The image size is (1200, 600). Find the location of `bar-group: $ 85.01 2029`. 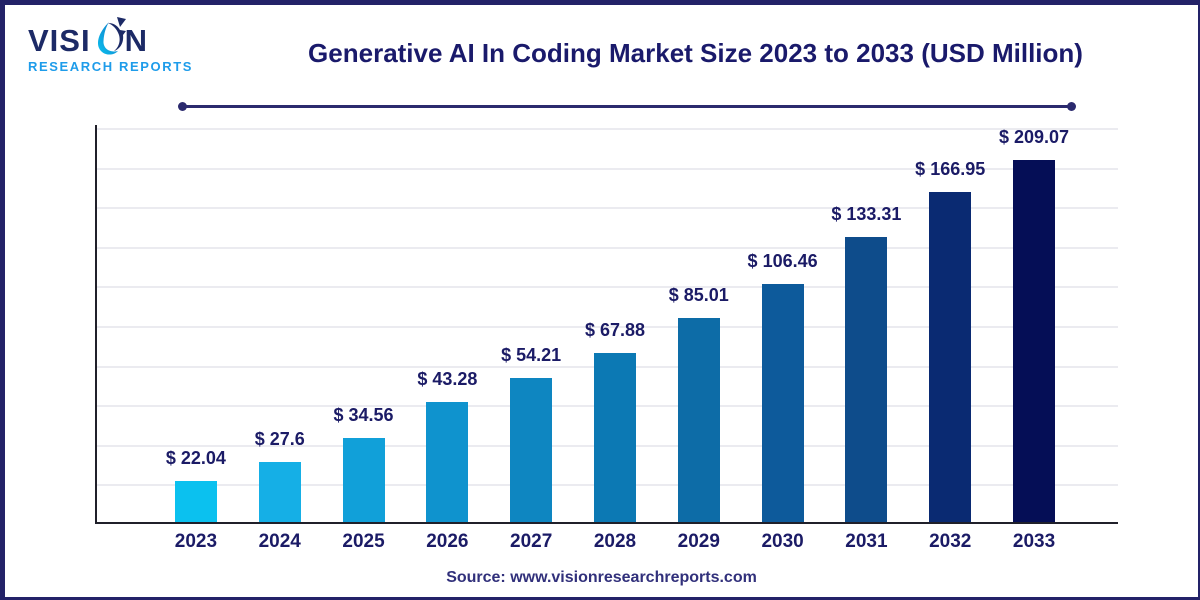

bar-group: $ 85.01 2029 is located at coordinates (699, 338).